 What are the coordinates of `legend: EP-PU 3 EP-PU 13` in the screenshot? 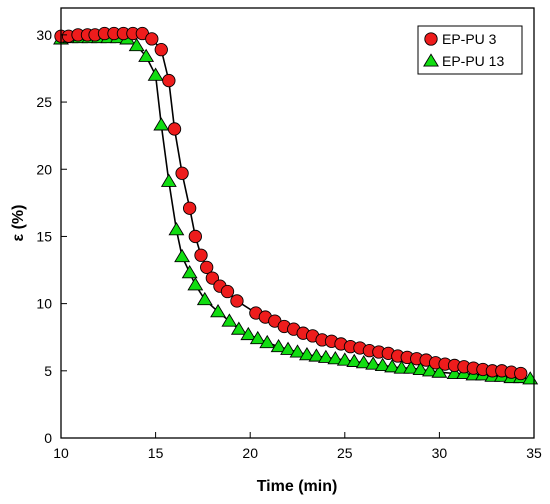 It's located at (470, 50).